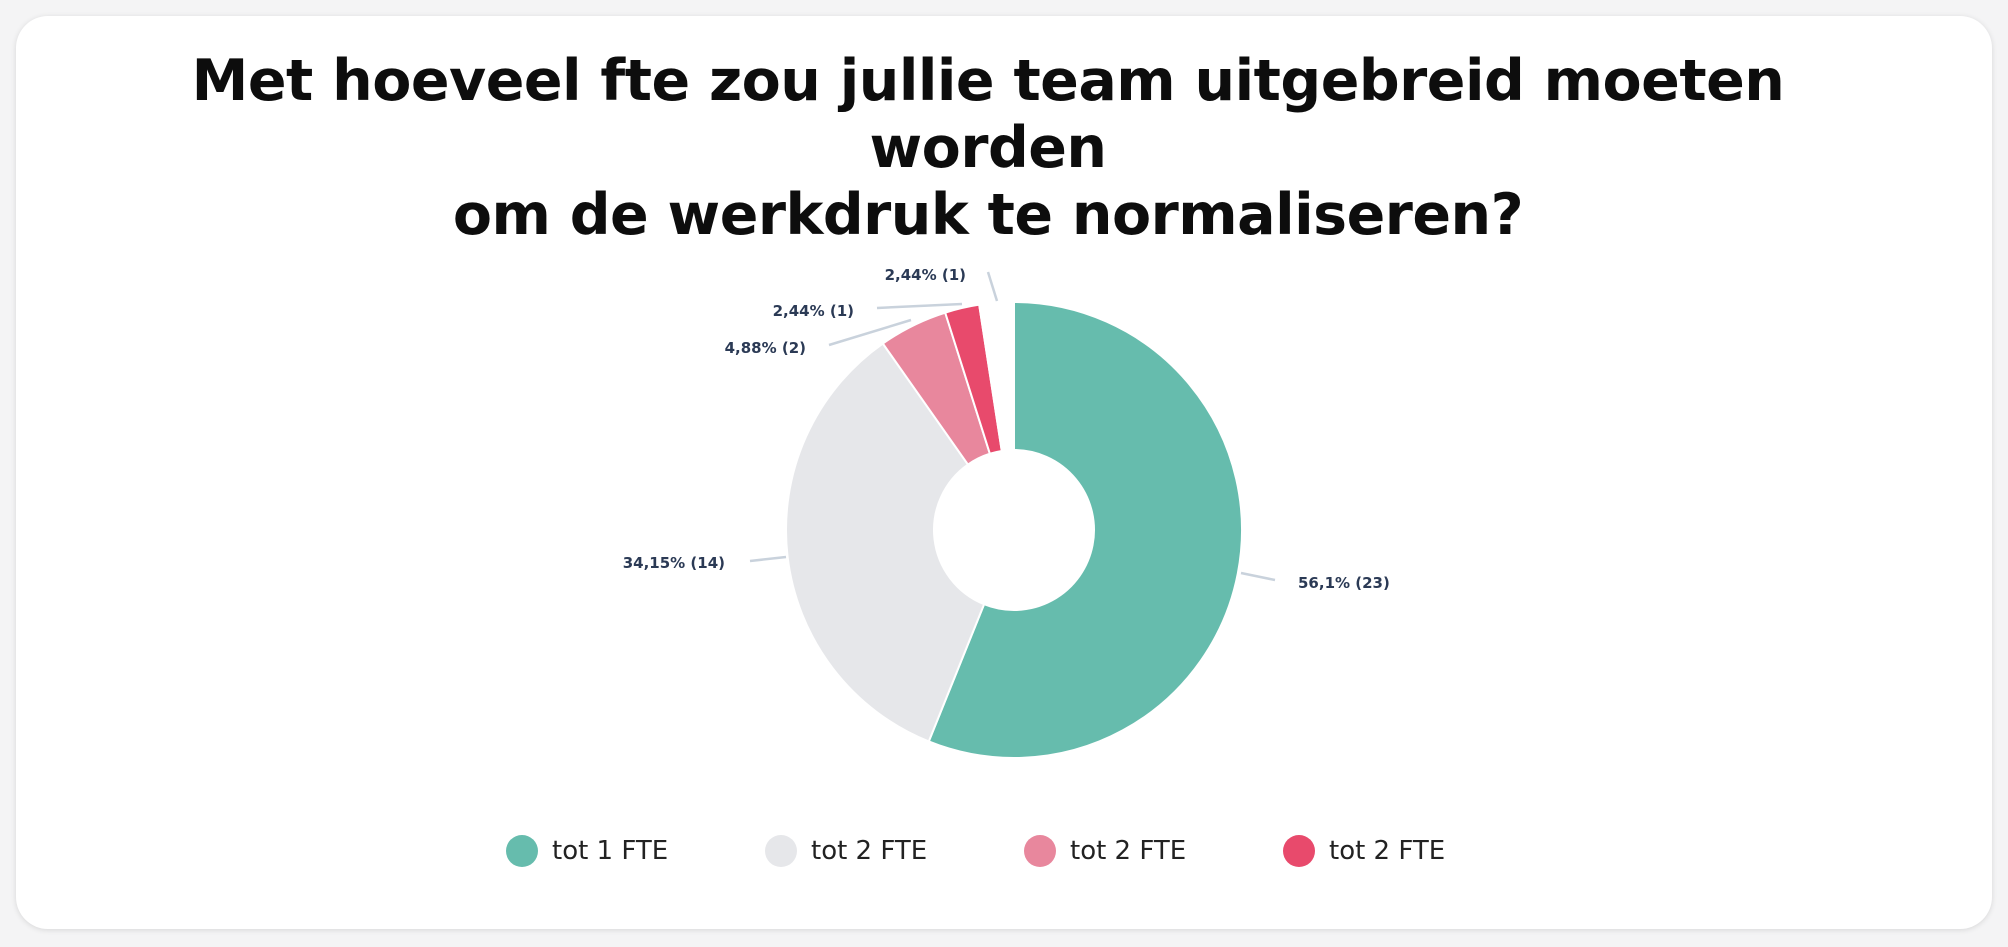 This screenshot has height=947, width=2008. I want to click on chart-legend: tot 1 FTE tot 2 FTE tot 2 FTE tot 2 FTE, so click(1004, 851).